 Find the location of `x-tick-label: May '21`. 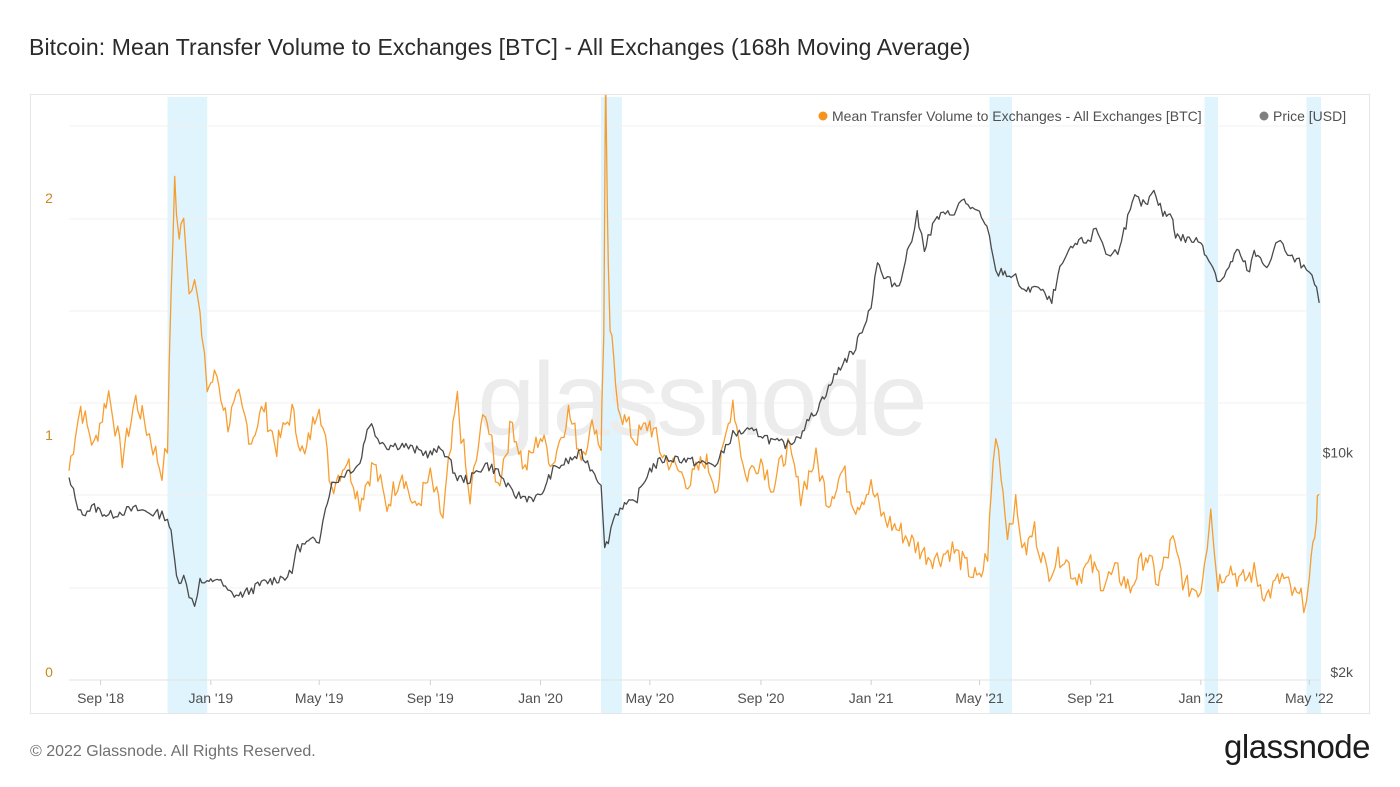

x-tick-label: May '21 is located at coordinates (979, 698).